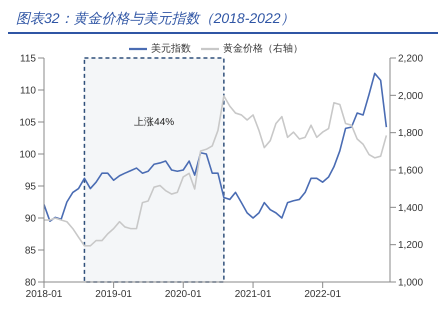 Image resolution: width=446 pixels, height=332 pixels. What do you see at coordinates (411, 208) in the screenshot?
I see `y2-tick-label: 1,400` at bounding box center [411, 208].